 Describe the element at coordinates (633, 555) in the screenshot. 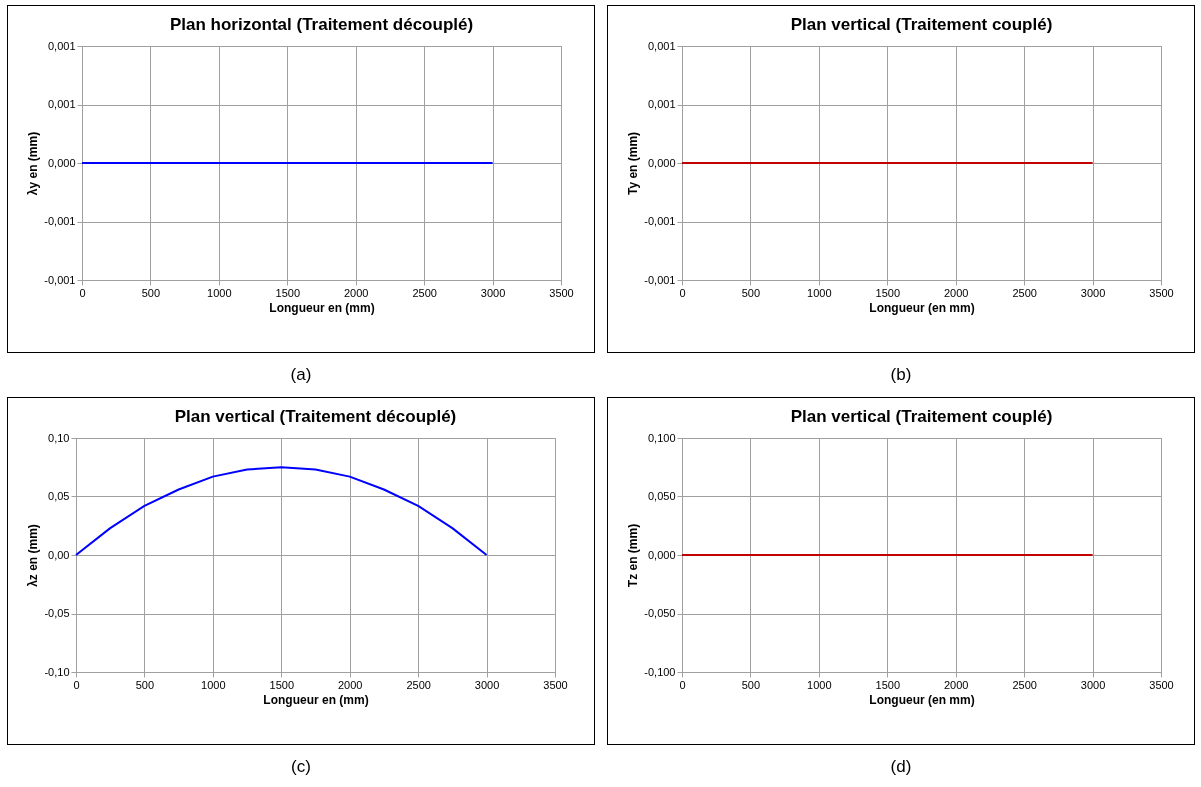

I see `y-axis-title: Tz en (mm)` at that location.